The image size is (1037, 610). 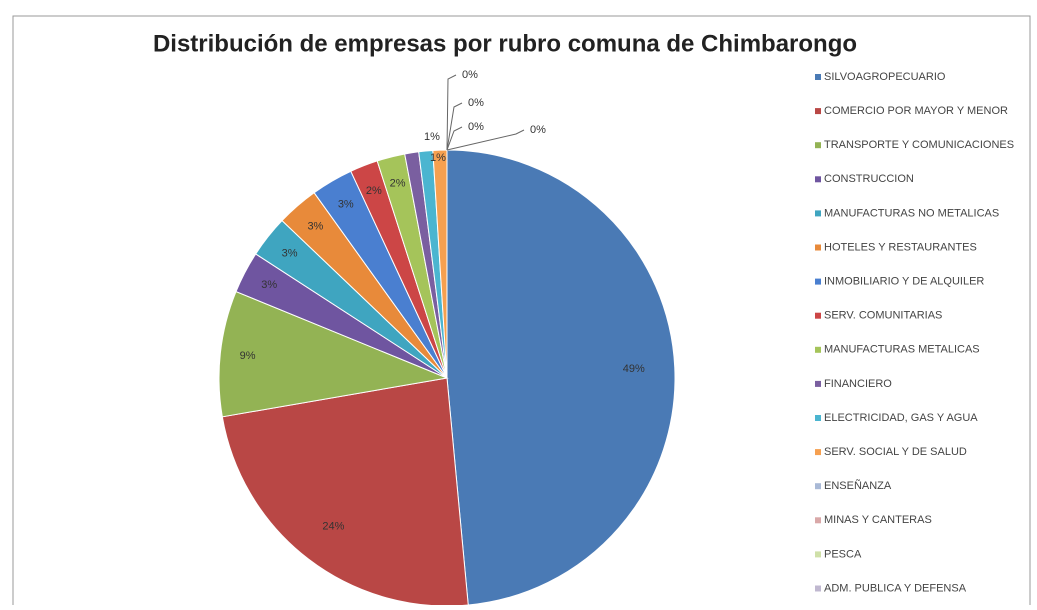 I want to click on legend-label: TRANSPORTE Y COMUNICACIONES, so click(x=919, y=145).